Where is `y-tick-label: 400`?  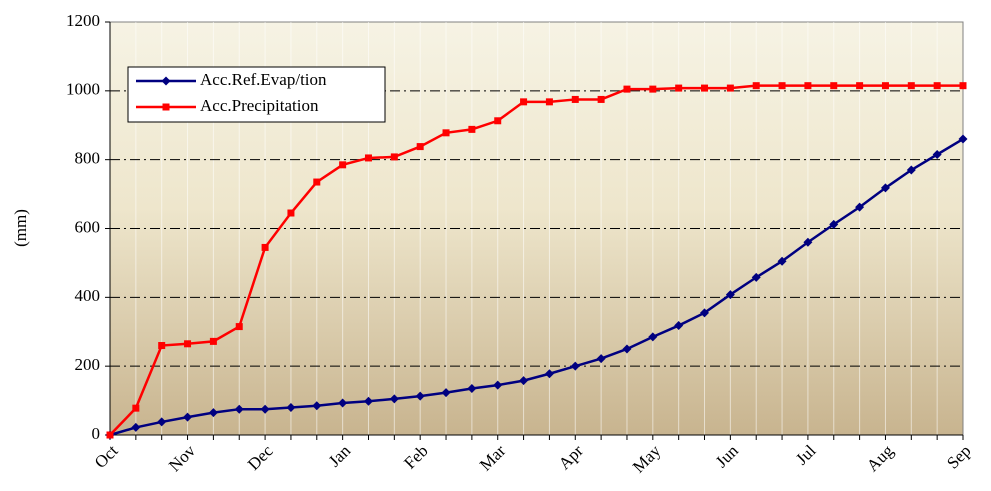
y-tick-label: 400 is located at coordinates (88, 295).